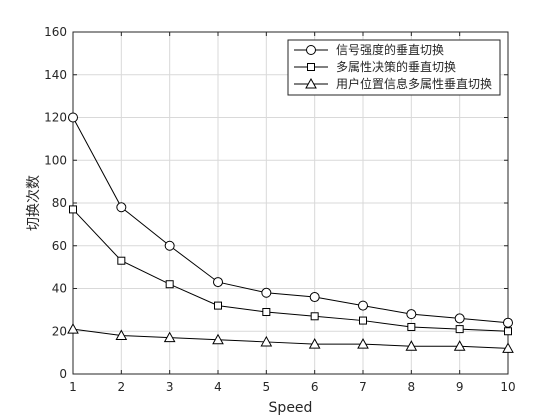 The width and height of the screenshot is (560, 420). I want to click on legend-item: 信号强度的垂直切换, so click(369, 49).